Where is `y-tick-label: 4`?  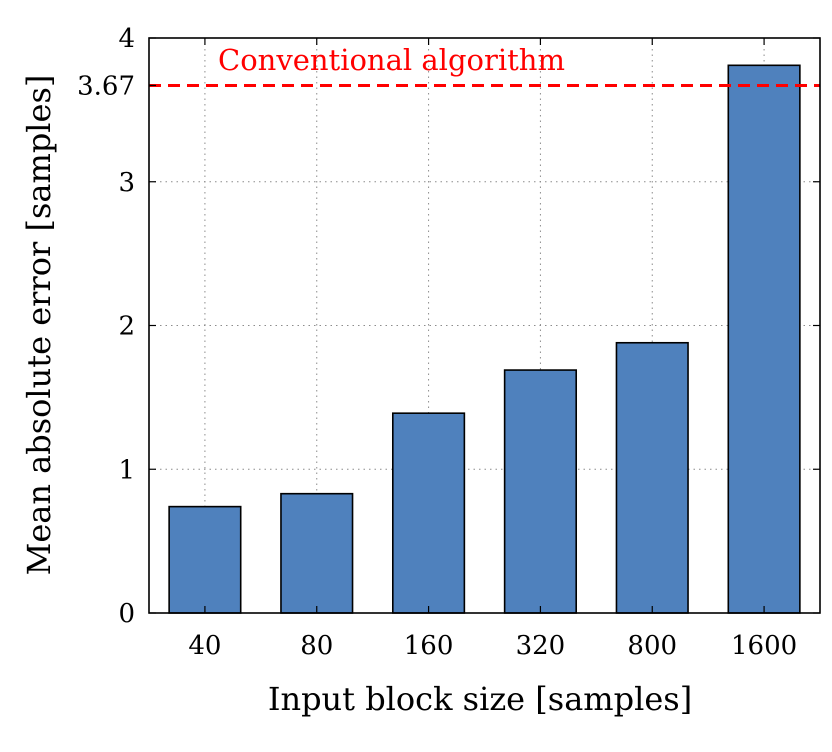 y-tick-label: 4 is located at coordinates (126, 39).